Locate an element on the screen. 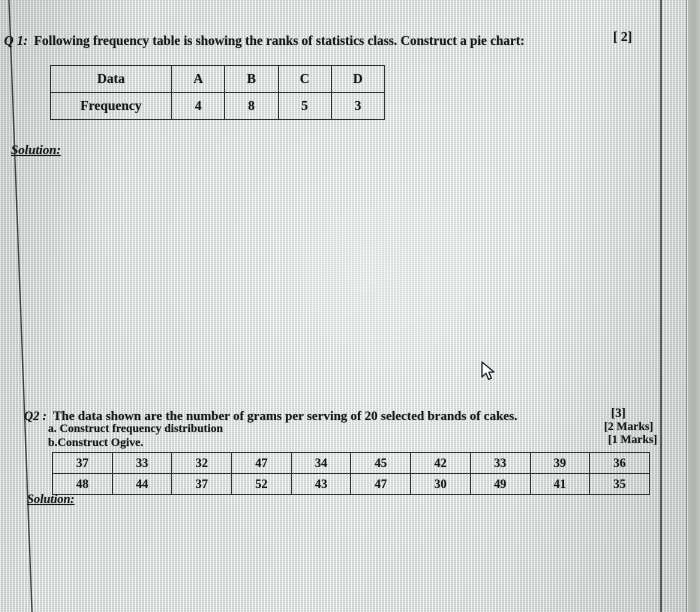 The image size is (700, 612). frequency-table: Data A B C D Frequency 4 8 5 3 is located at coordinates (217, 92).